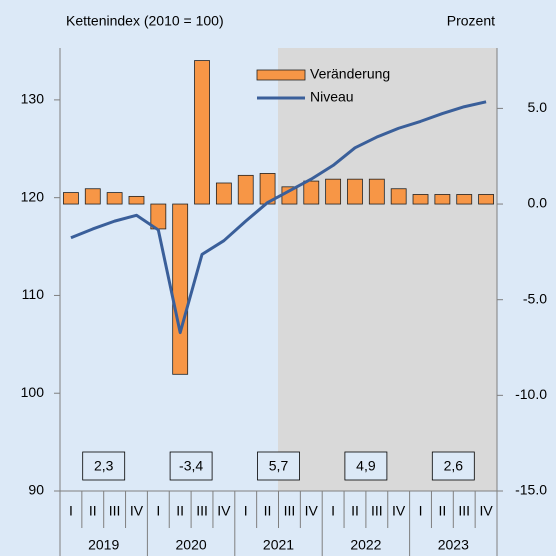 This screenshot has width=556, height=556. What do you see at coordinates (33, 196) in the screenshot?
I see `y-tick-label: 120` at bounding box center [33, 196].